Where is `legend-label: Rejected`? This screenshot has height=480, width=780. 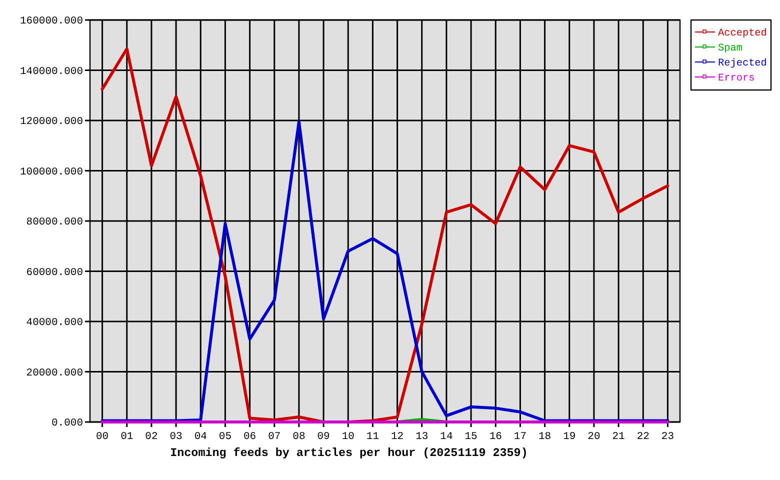 legend-label: Rejected is located at coordinates (742, 64).